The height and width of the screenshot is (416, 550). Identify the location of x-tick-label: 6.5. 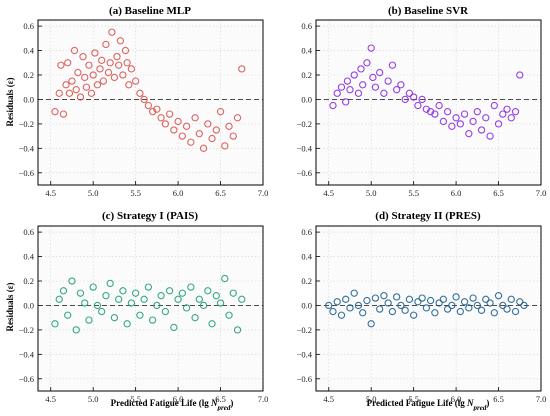
(220, 193).